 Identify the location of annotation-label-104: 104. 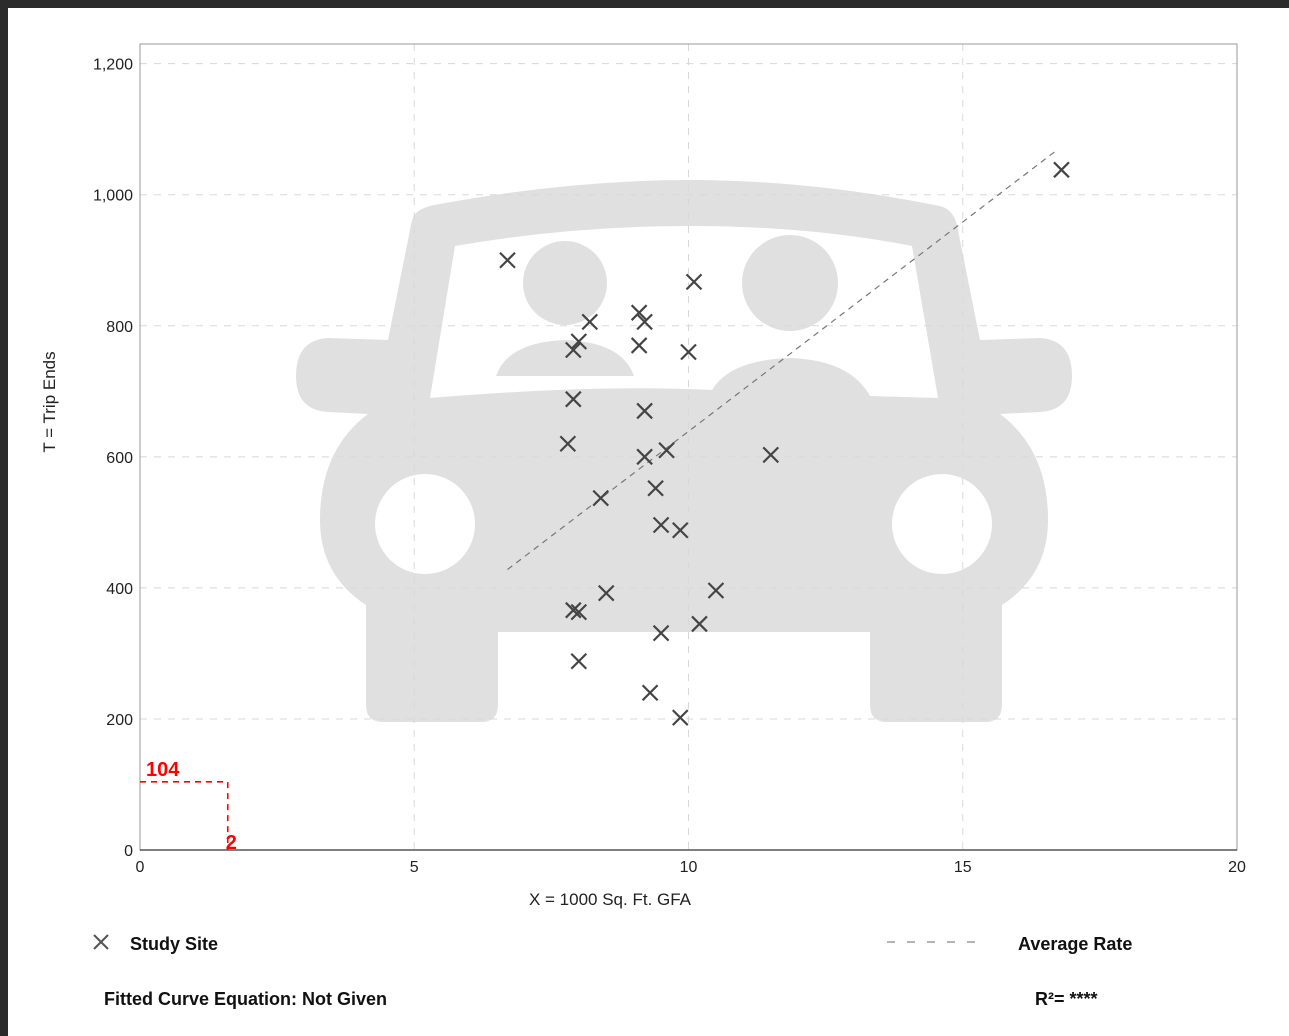
(163, 770).